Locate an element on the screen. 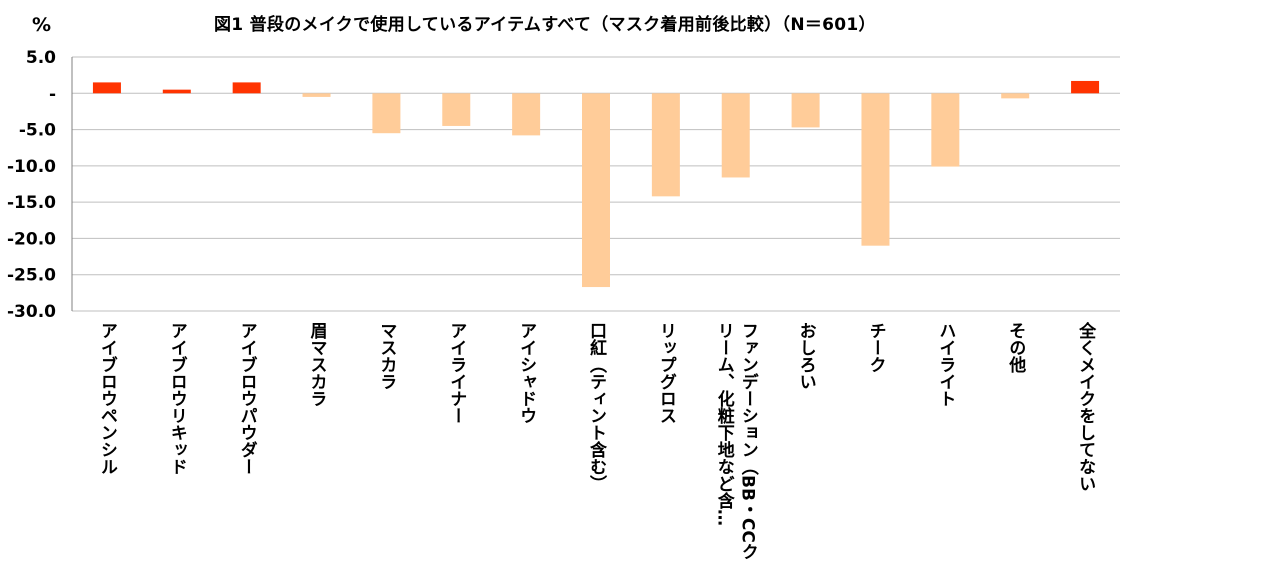 This screenshot has width=1280, height=574. y-tick-label: -5.0 is located at coordinates (37, 131).